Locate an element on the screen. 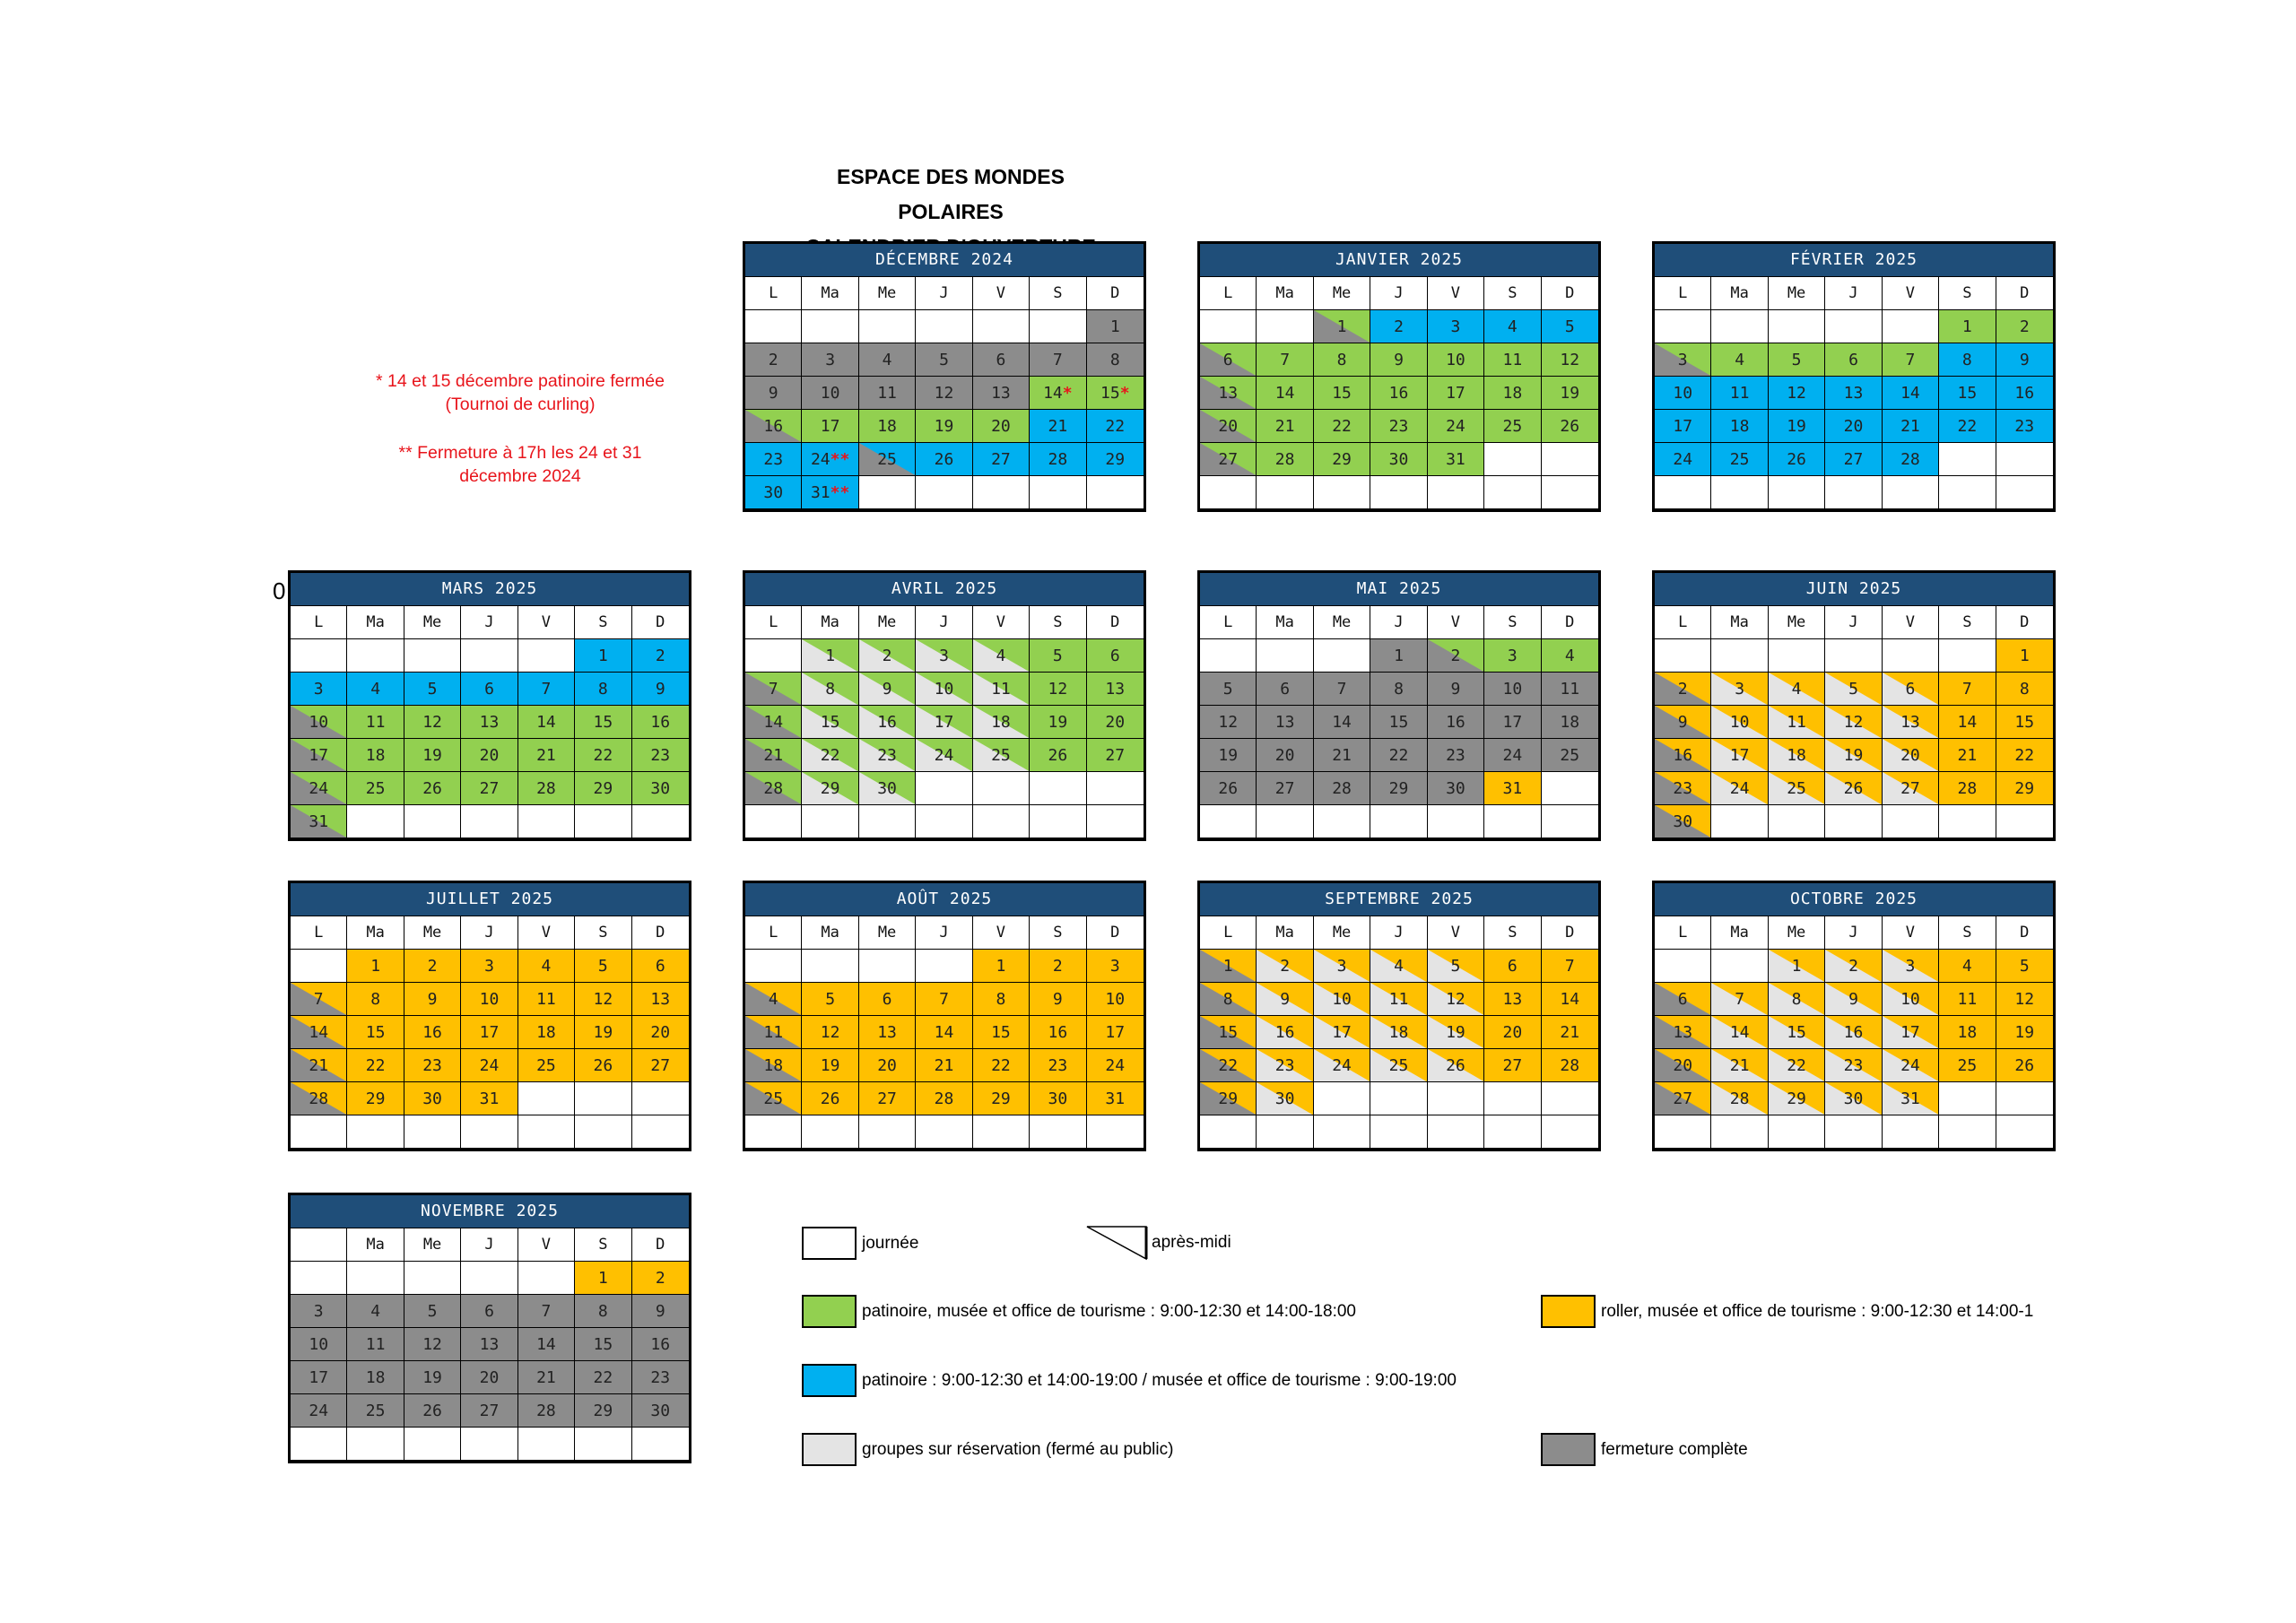 Image resolution: width=2296 pixels, height=1623 pixels. day-cell: 31 is located at coordinates (1456, 460).